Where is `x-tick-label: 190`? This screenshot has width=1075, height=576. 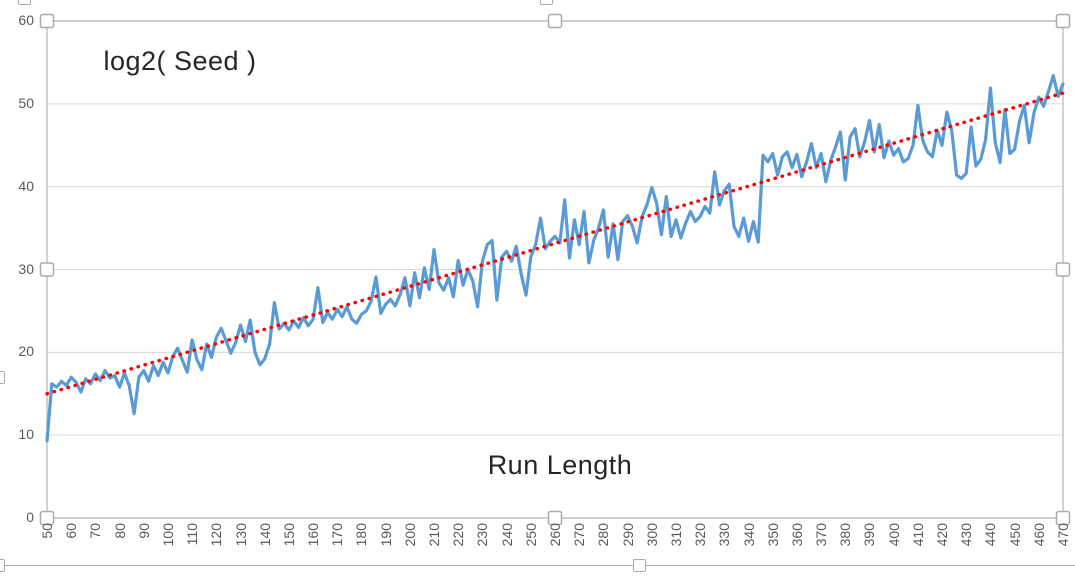
x-tick-label: 190 is located at coordinates (385, 535).